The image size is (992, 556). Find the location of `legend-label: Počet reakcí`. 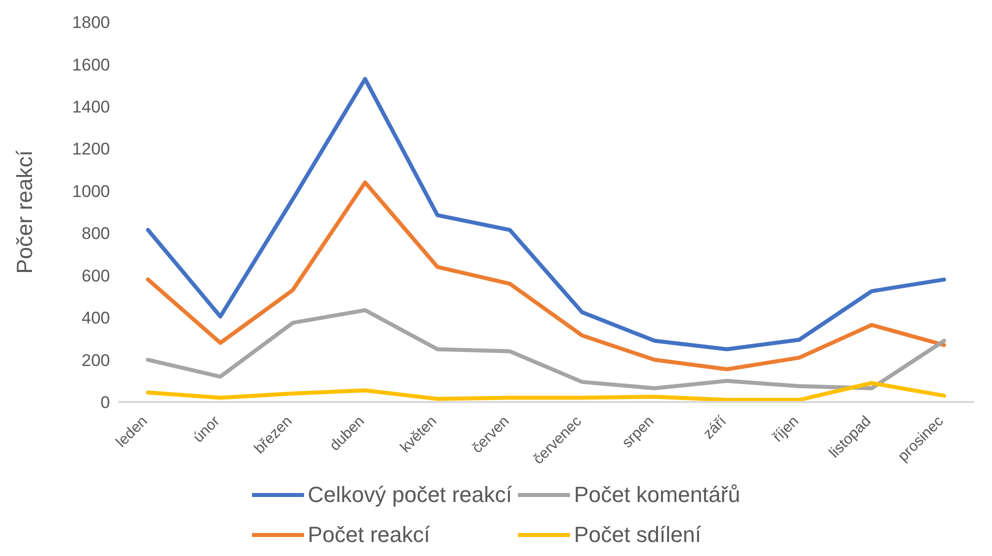

legend-label: Počet reakcí is located at coordinates (369, 535).